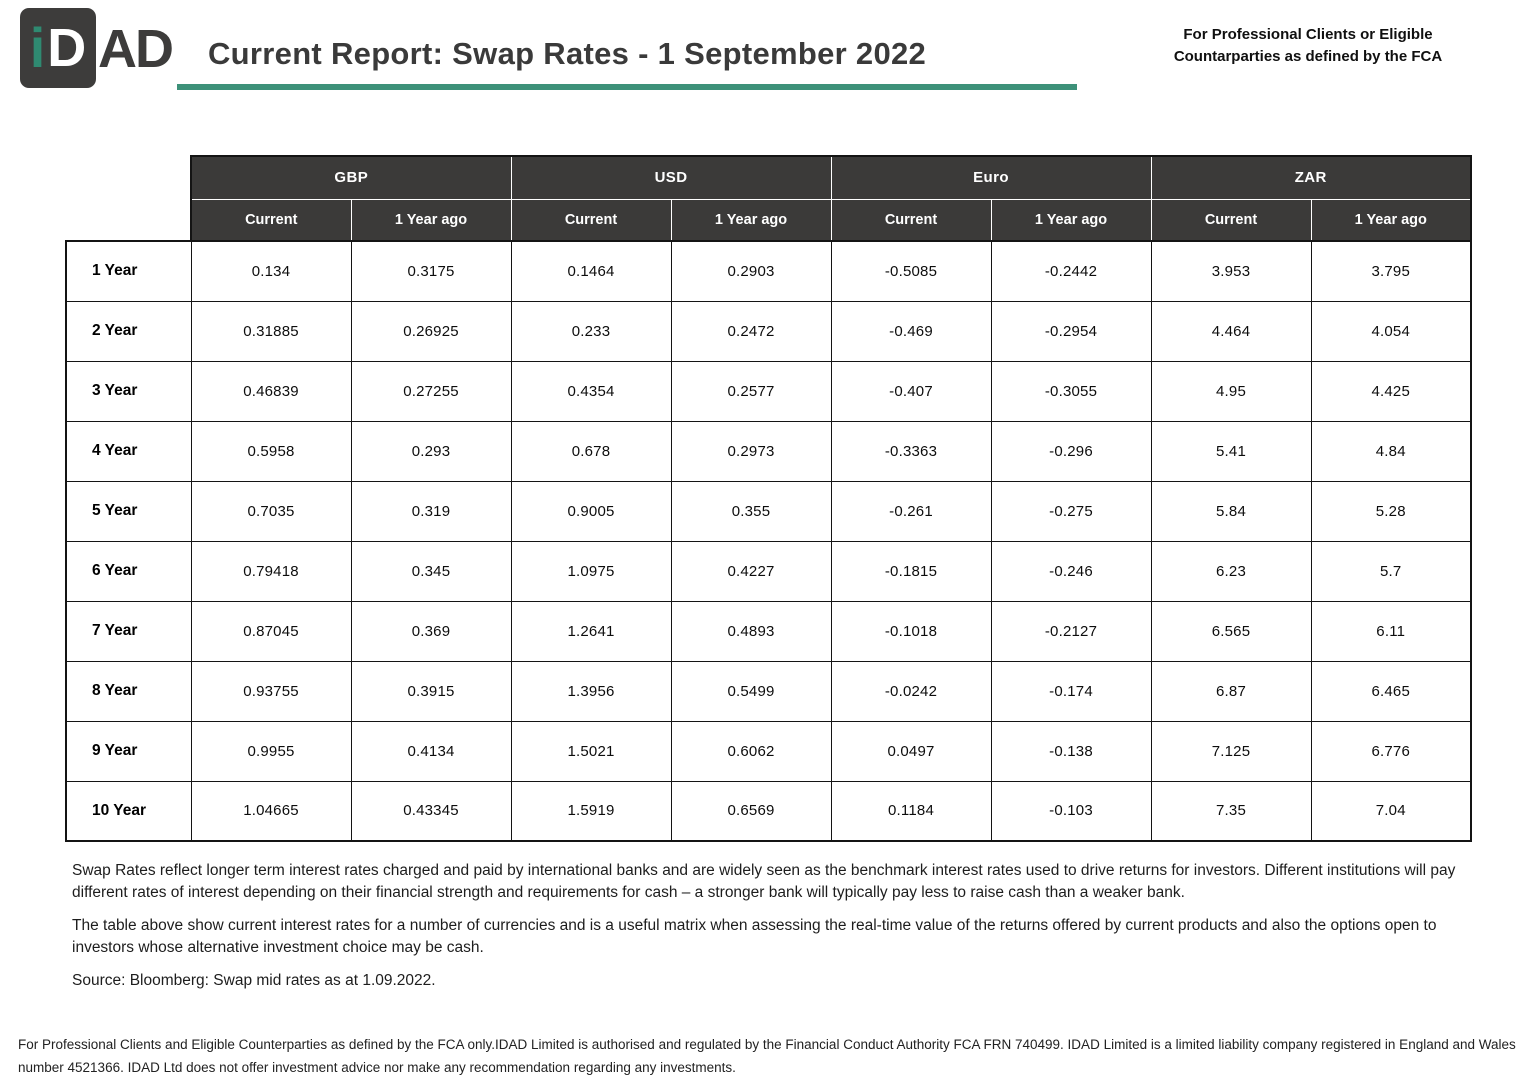 The width and height of the screenshot is (1536, 1086). What do you see at coordinates (1391, 511) in the screenshot?
I see `rate-cell: 5.28` at bounding box center [1391, 511].